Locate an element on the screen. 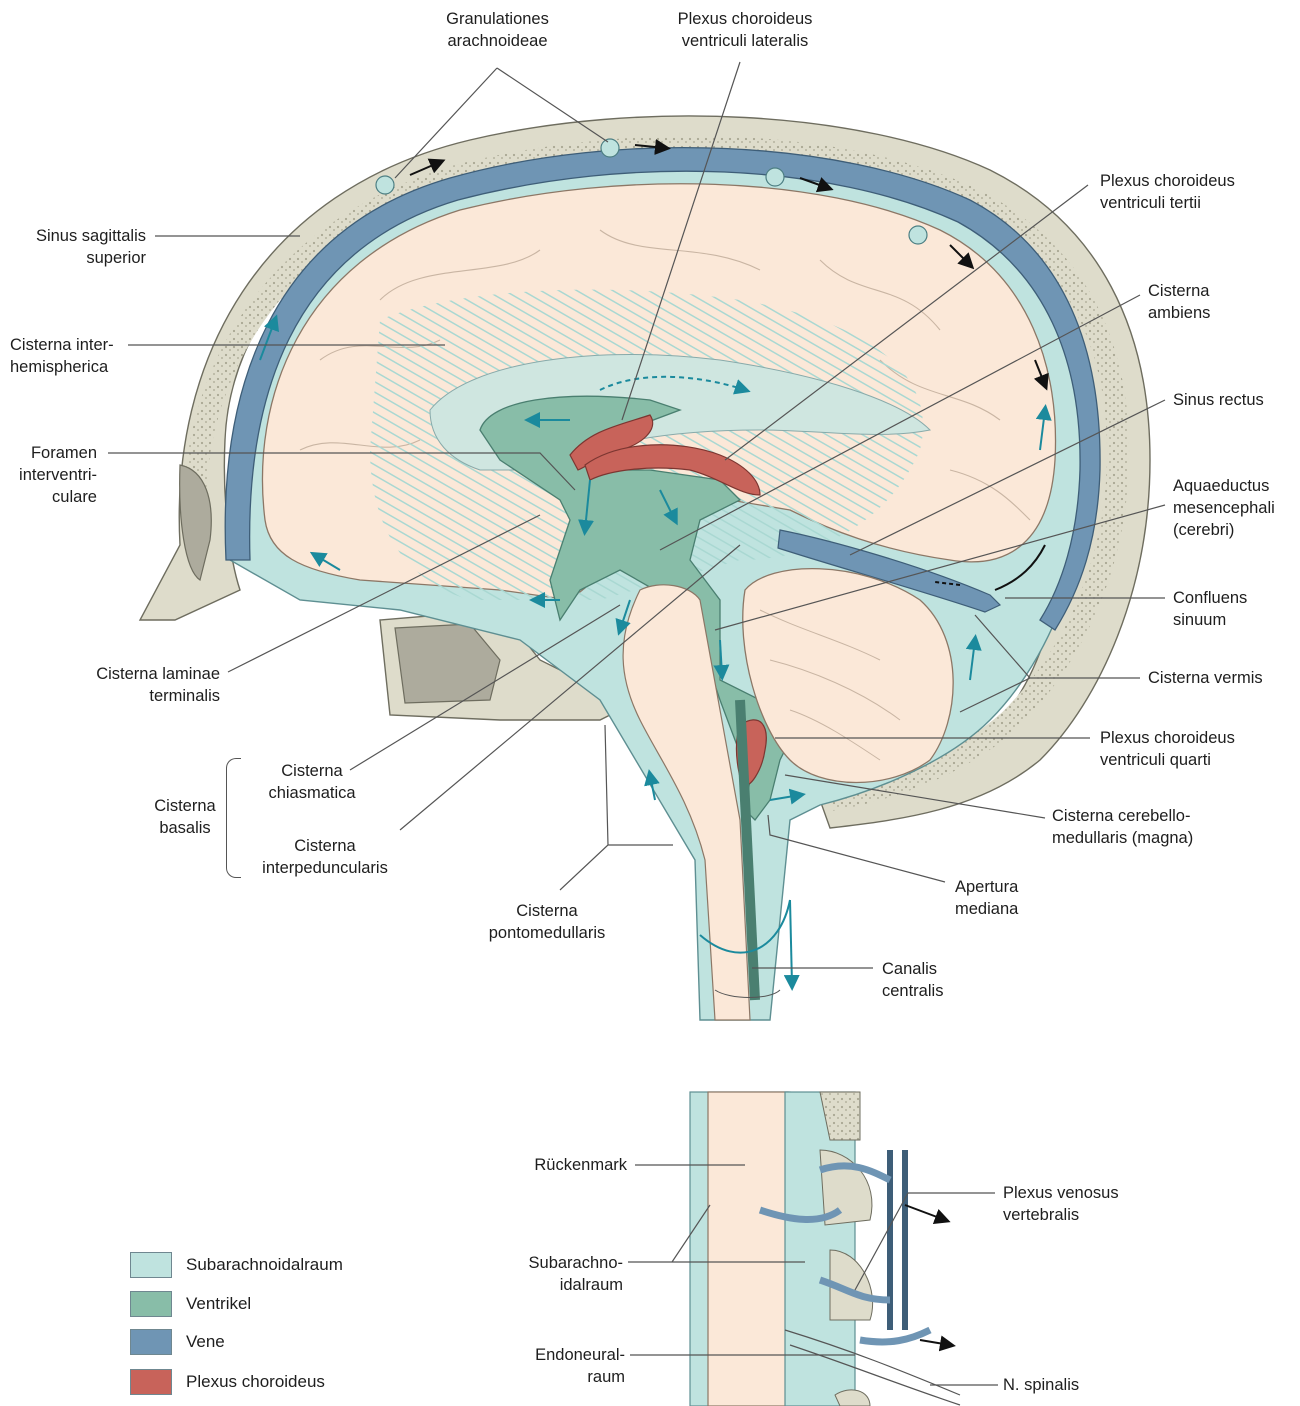 Image resolution: width=1300 pixels, height=1406 pixels. legend-item-plexus: Plexus choroideus is located at coordinates (260, 1383).